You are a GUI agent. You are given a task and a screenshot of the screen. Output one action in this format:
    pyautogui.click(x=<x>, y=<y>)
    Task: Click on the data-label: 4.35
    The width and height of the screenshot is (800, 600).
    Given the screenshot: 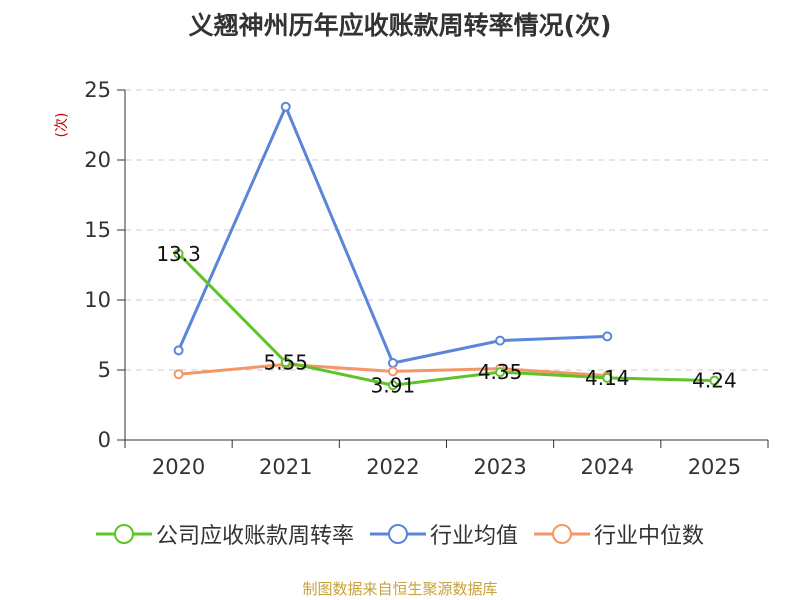 What is the action you would take?
    pyautogui.click(x=500, y=372)
    